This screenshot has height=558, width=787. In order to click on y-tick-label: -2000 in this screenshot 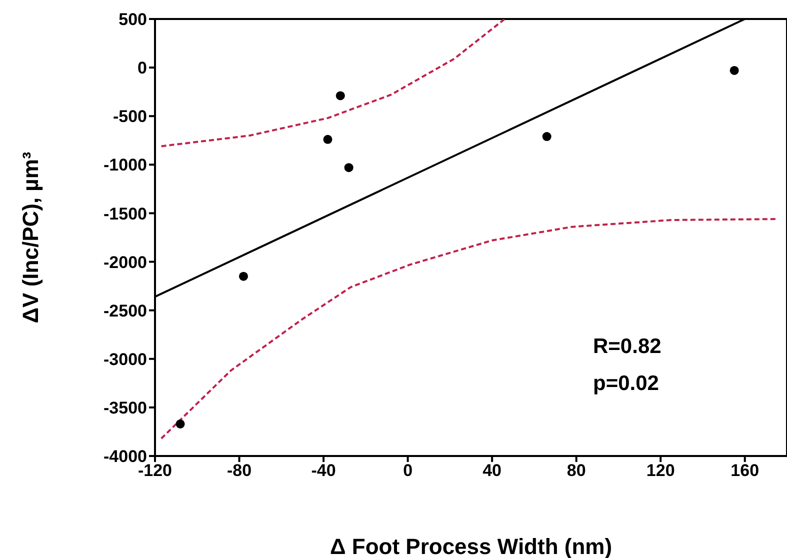, I will do `click(125, 262)`.